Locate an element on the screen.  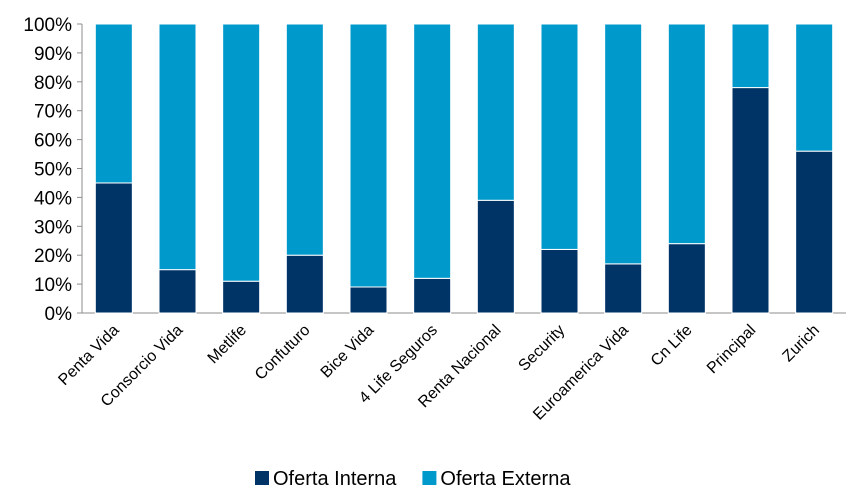
y-tick-label: 30% is located at coordinates (53, 227).